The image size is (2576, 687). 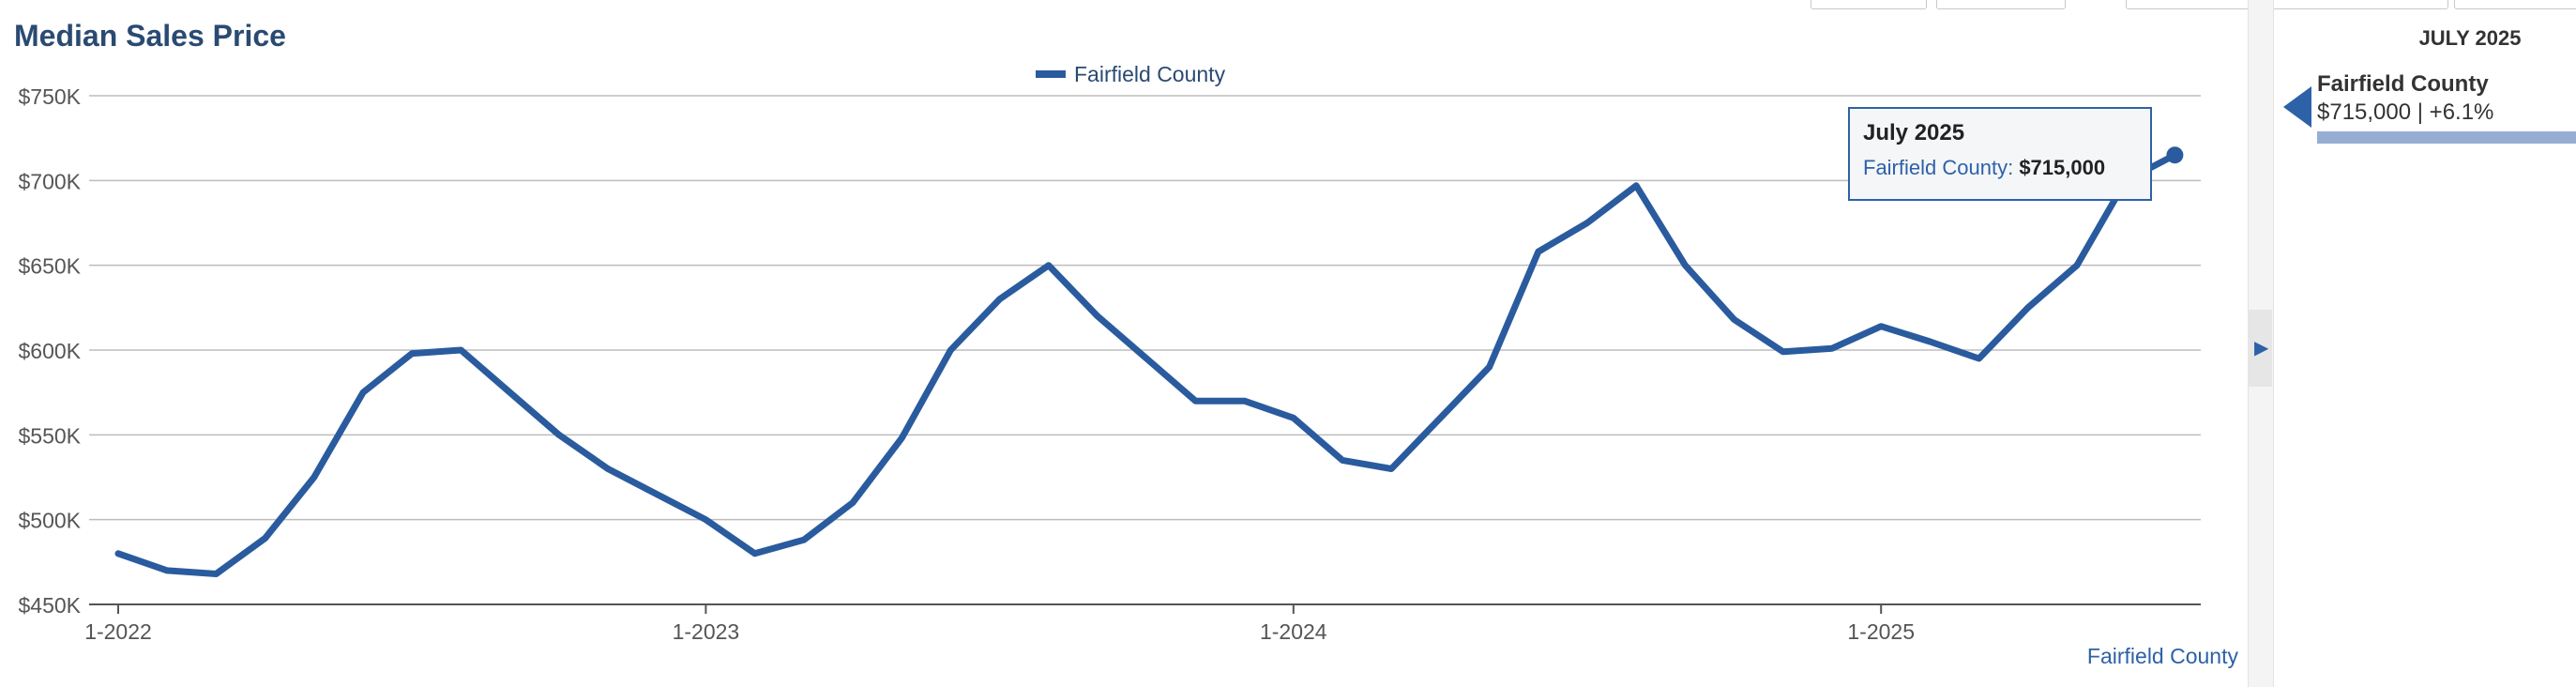 I want to click on y-tick-label: $650K, so click(x=49, y=266).